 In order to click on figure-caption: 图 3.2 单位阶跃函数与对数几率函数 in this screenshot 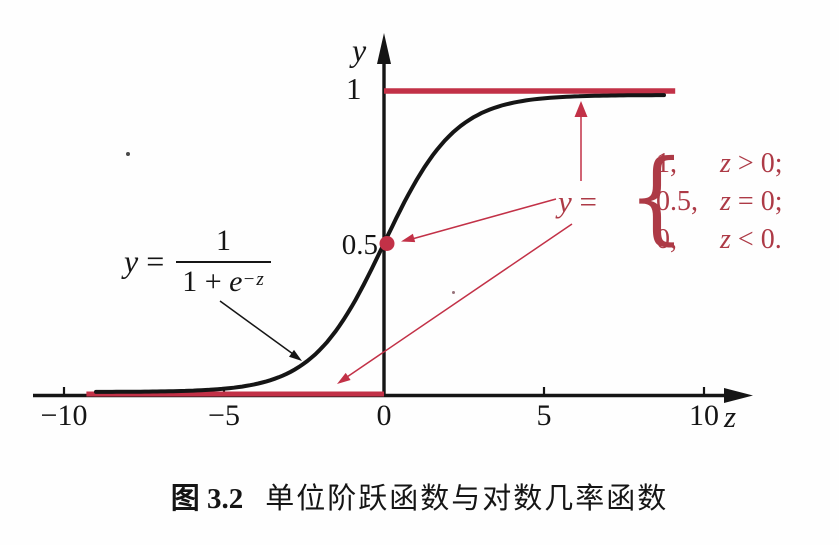, I will do `click(419, 499)`.